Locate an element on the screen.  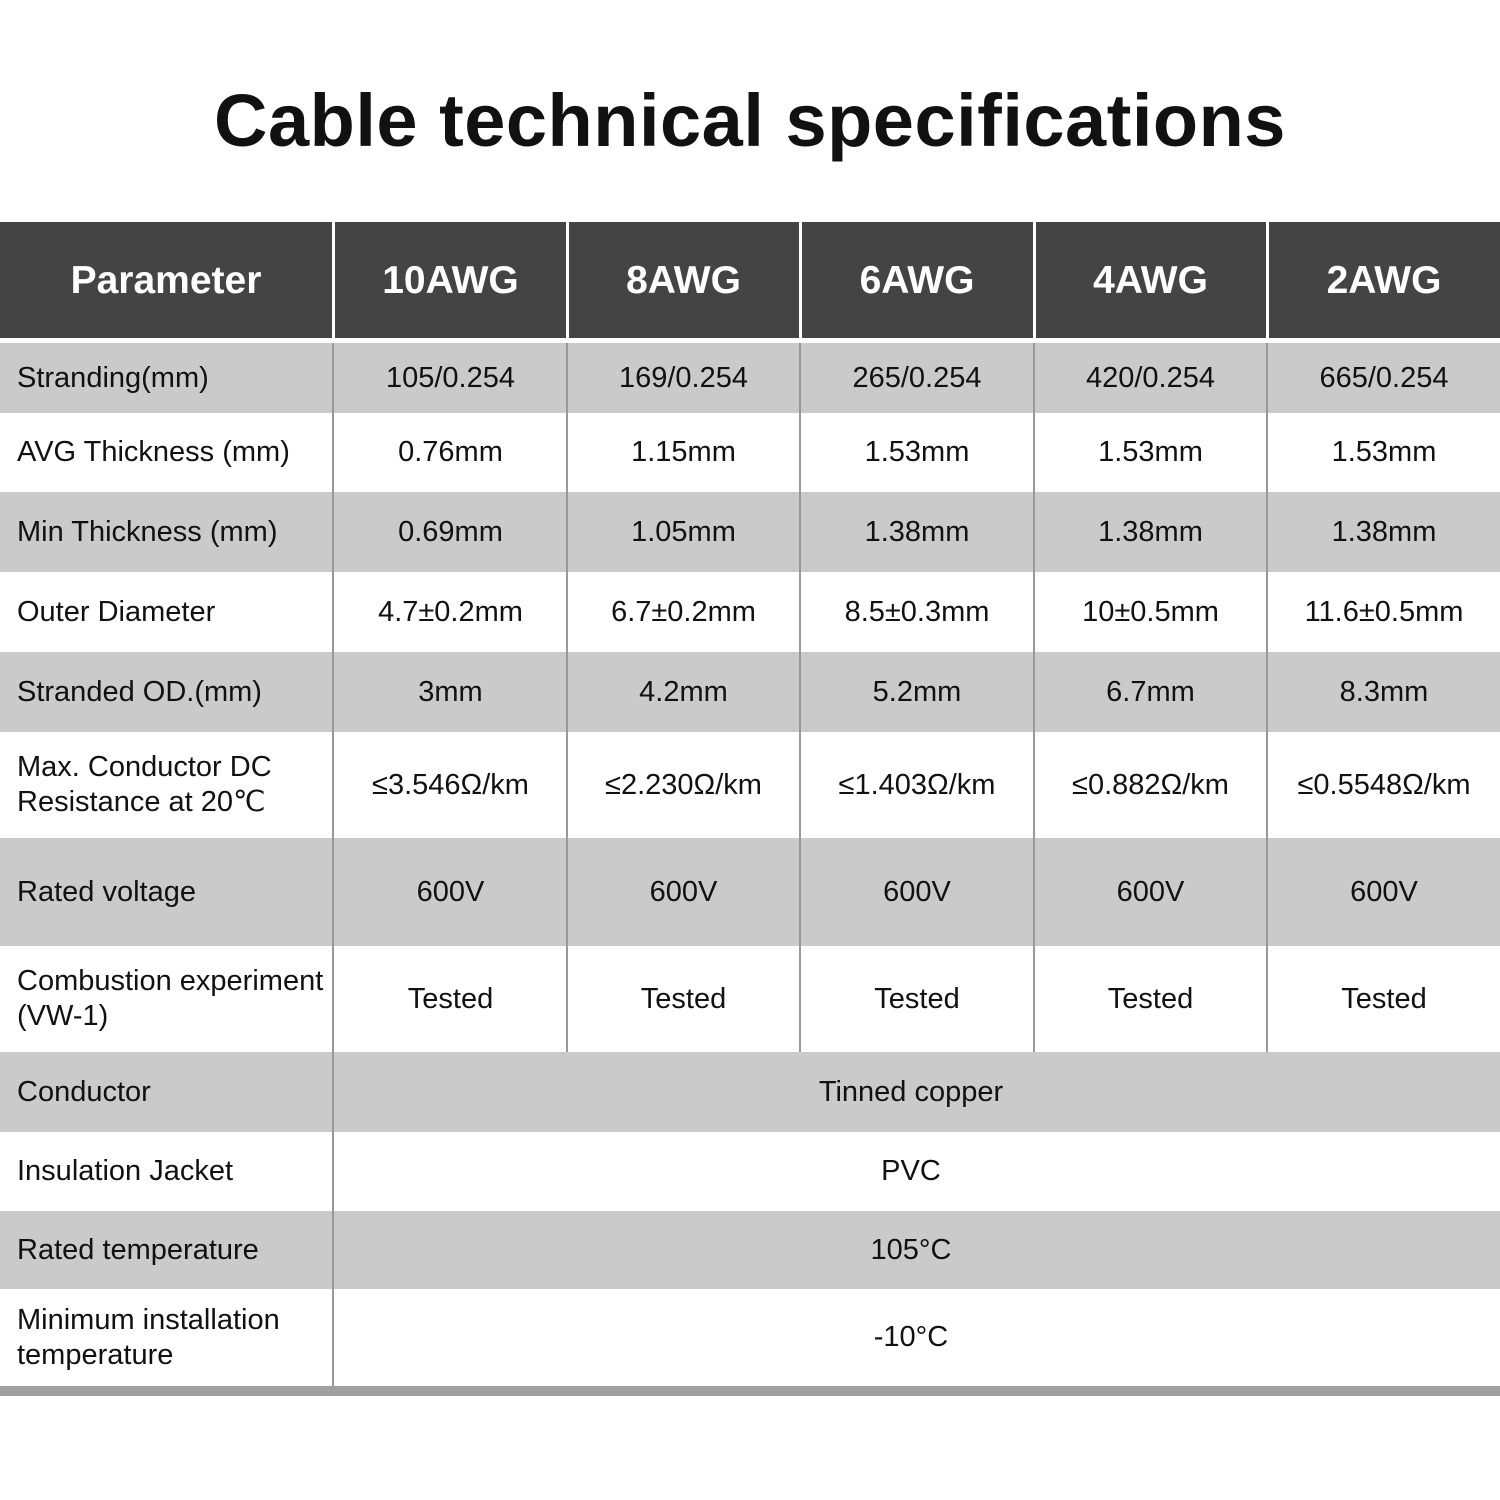
table-row: Insulation Jacket PVC is located at coordinates (750, 1171).